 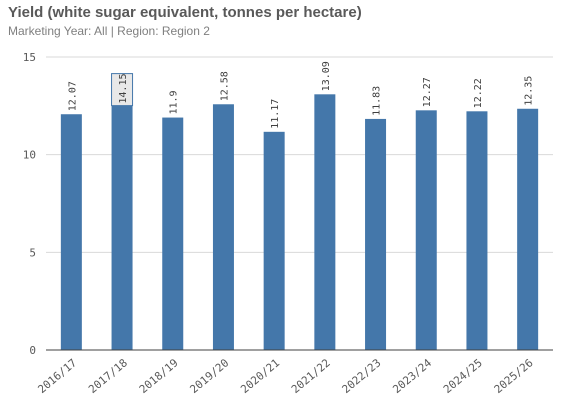 What do you see at coordinates (159, 376) in the screenshot?
I see `x-tick-label: 2018/19` at bounding box center [159, 376].